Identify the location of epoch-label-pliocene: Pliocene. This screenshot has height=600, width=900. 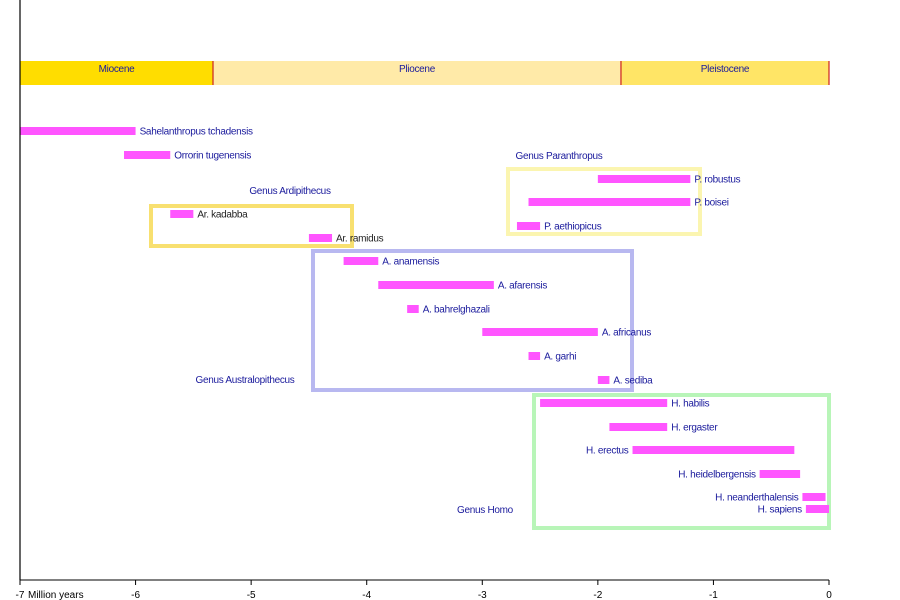
(417, 69).